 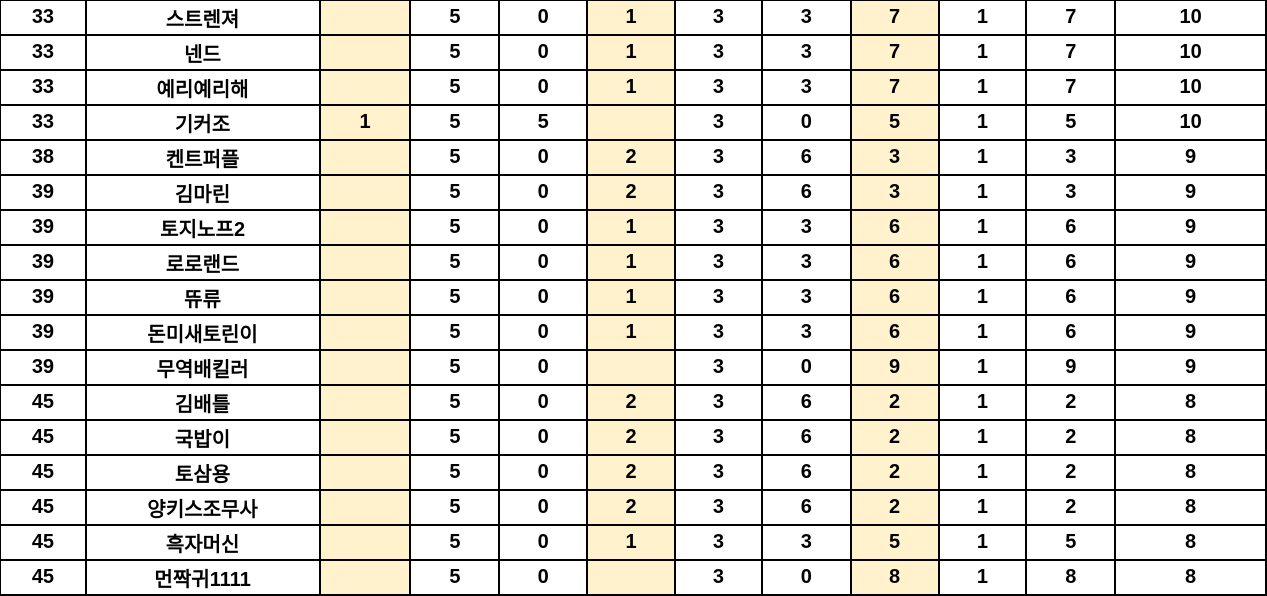 What do you see at coordinates (202, 332) in the screenshot?
I see `name-cell: 돈미새토린이` at bounding box center [202, 332].